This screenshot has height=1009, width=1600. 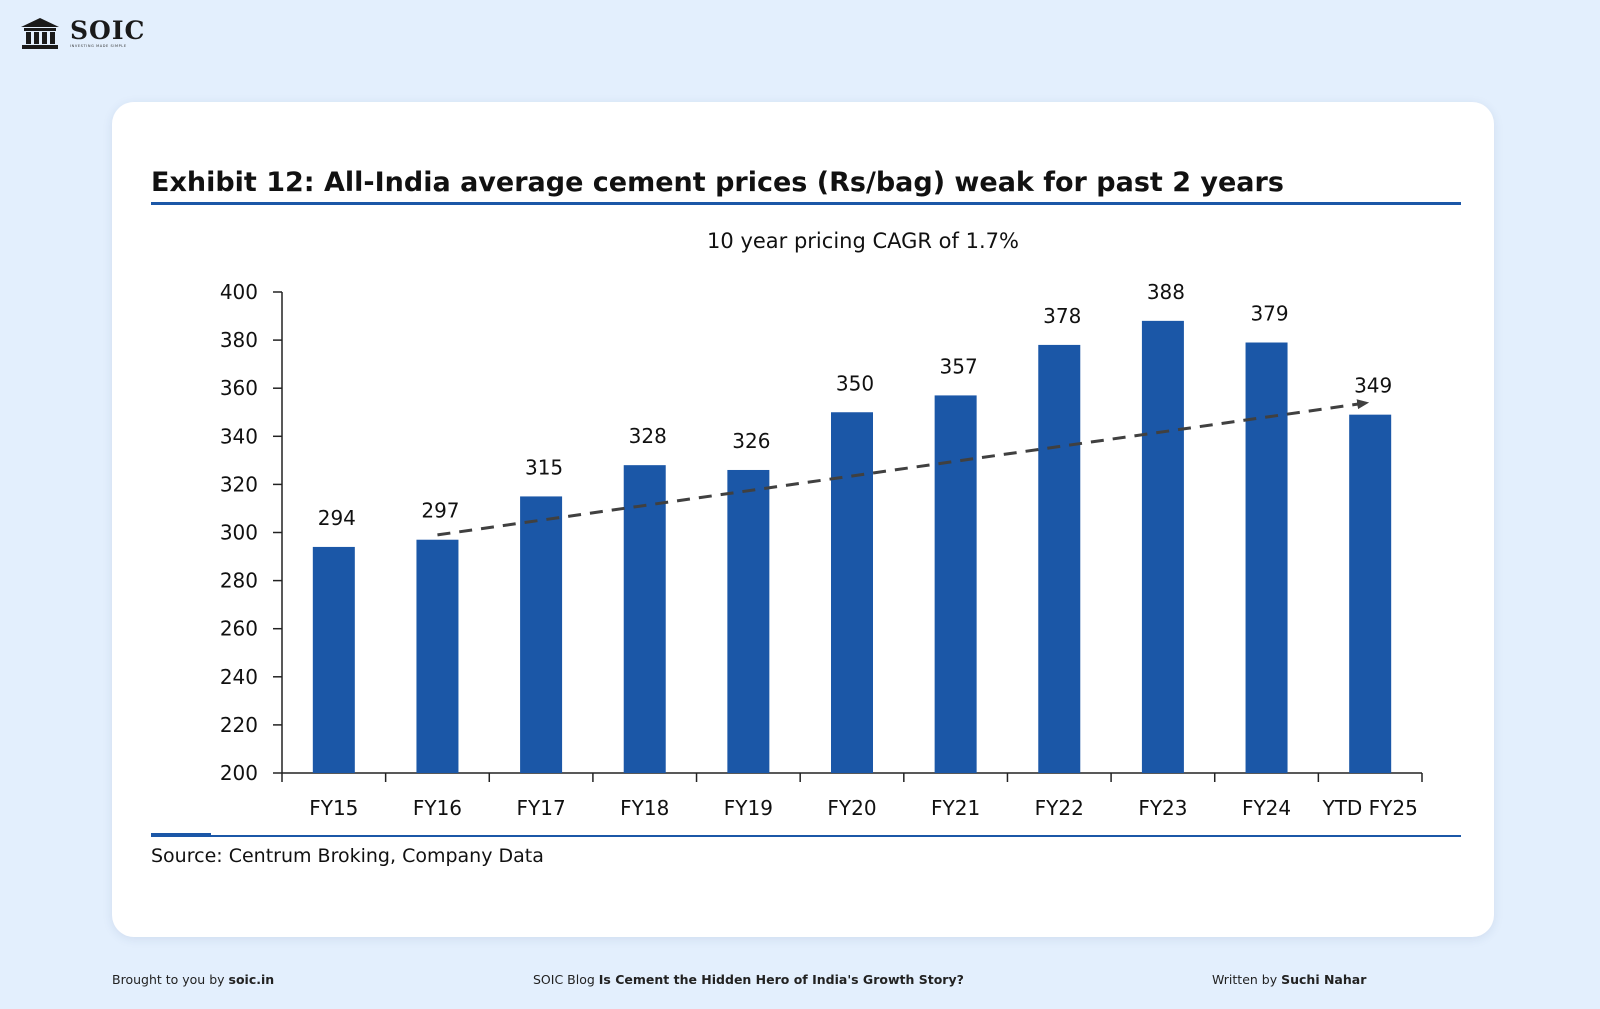 I want to click on y-tick-label: 360, so click(x=239, y=388).